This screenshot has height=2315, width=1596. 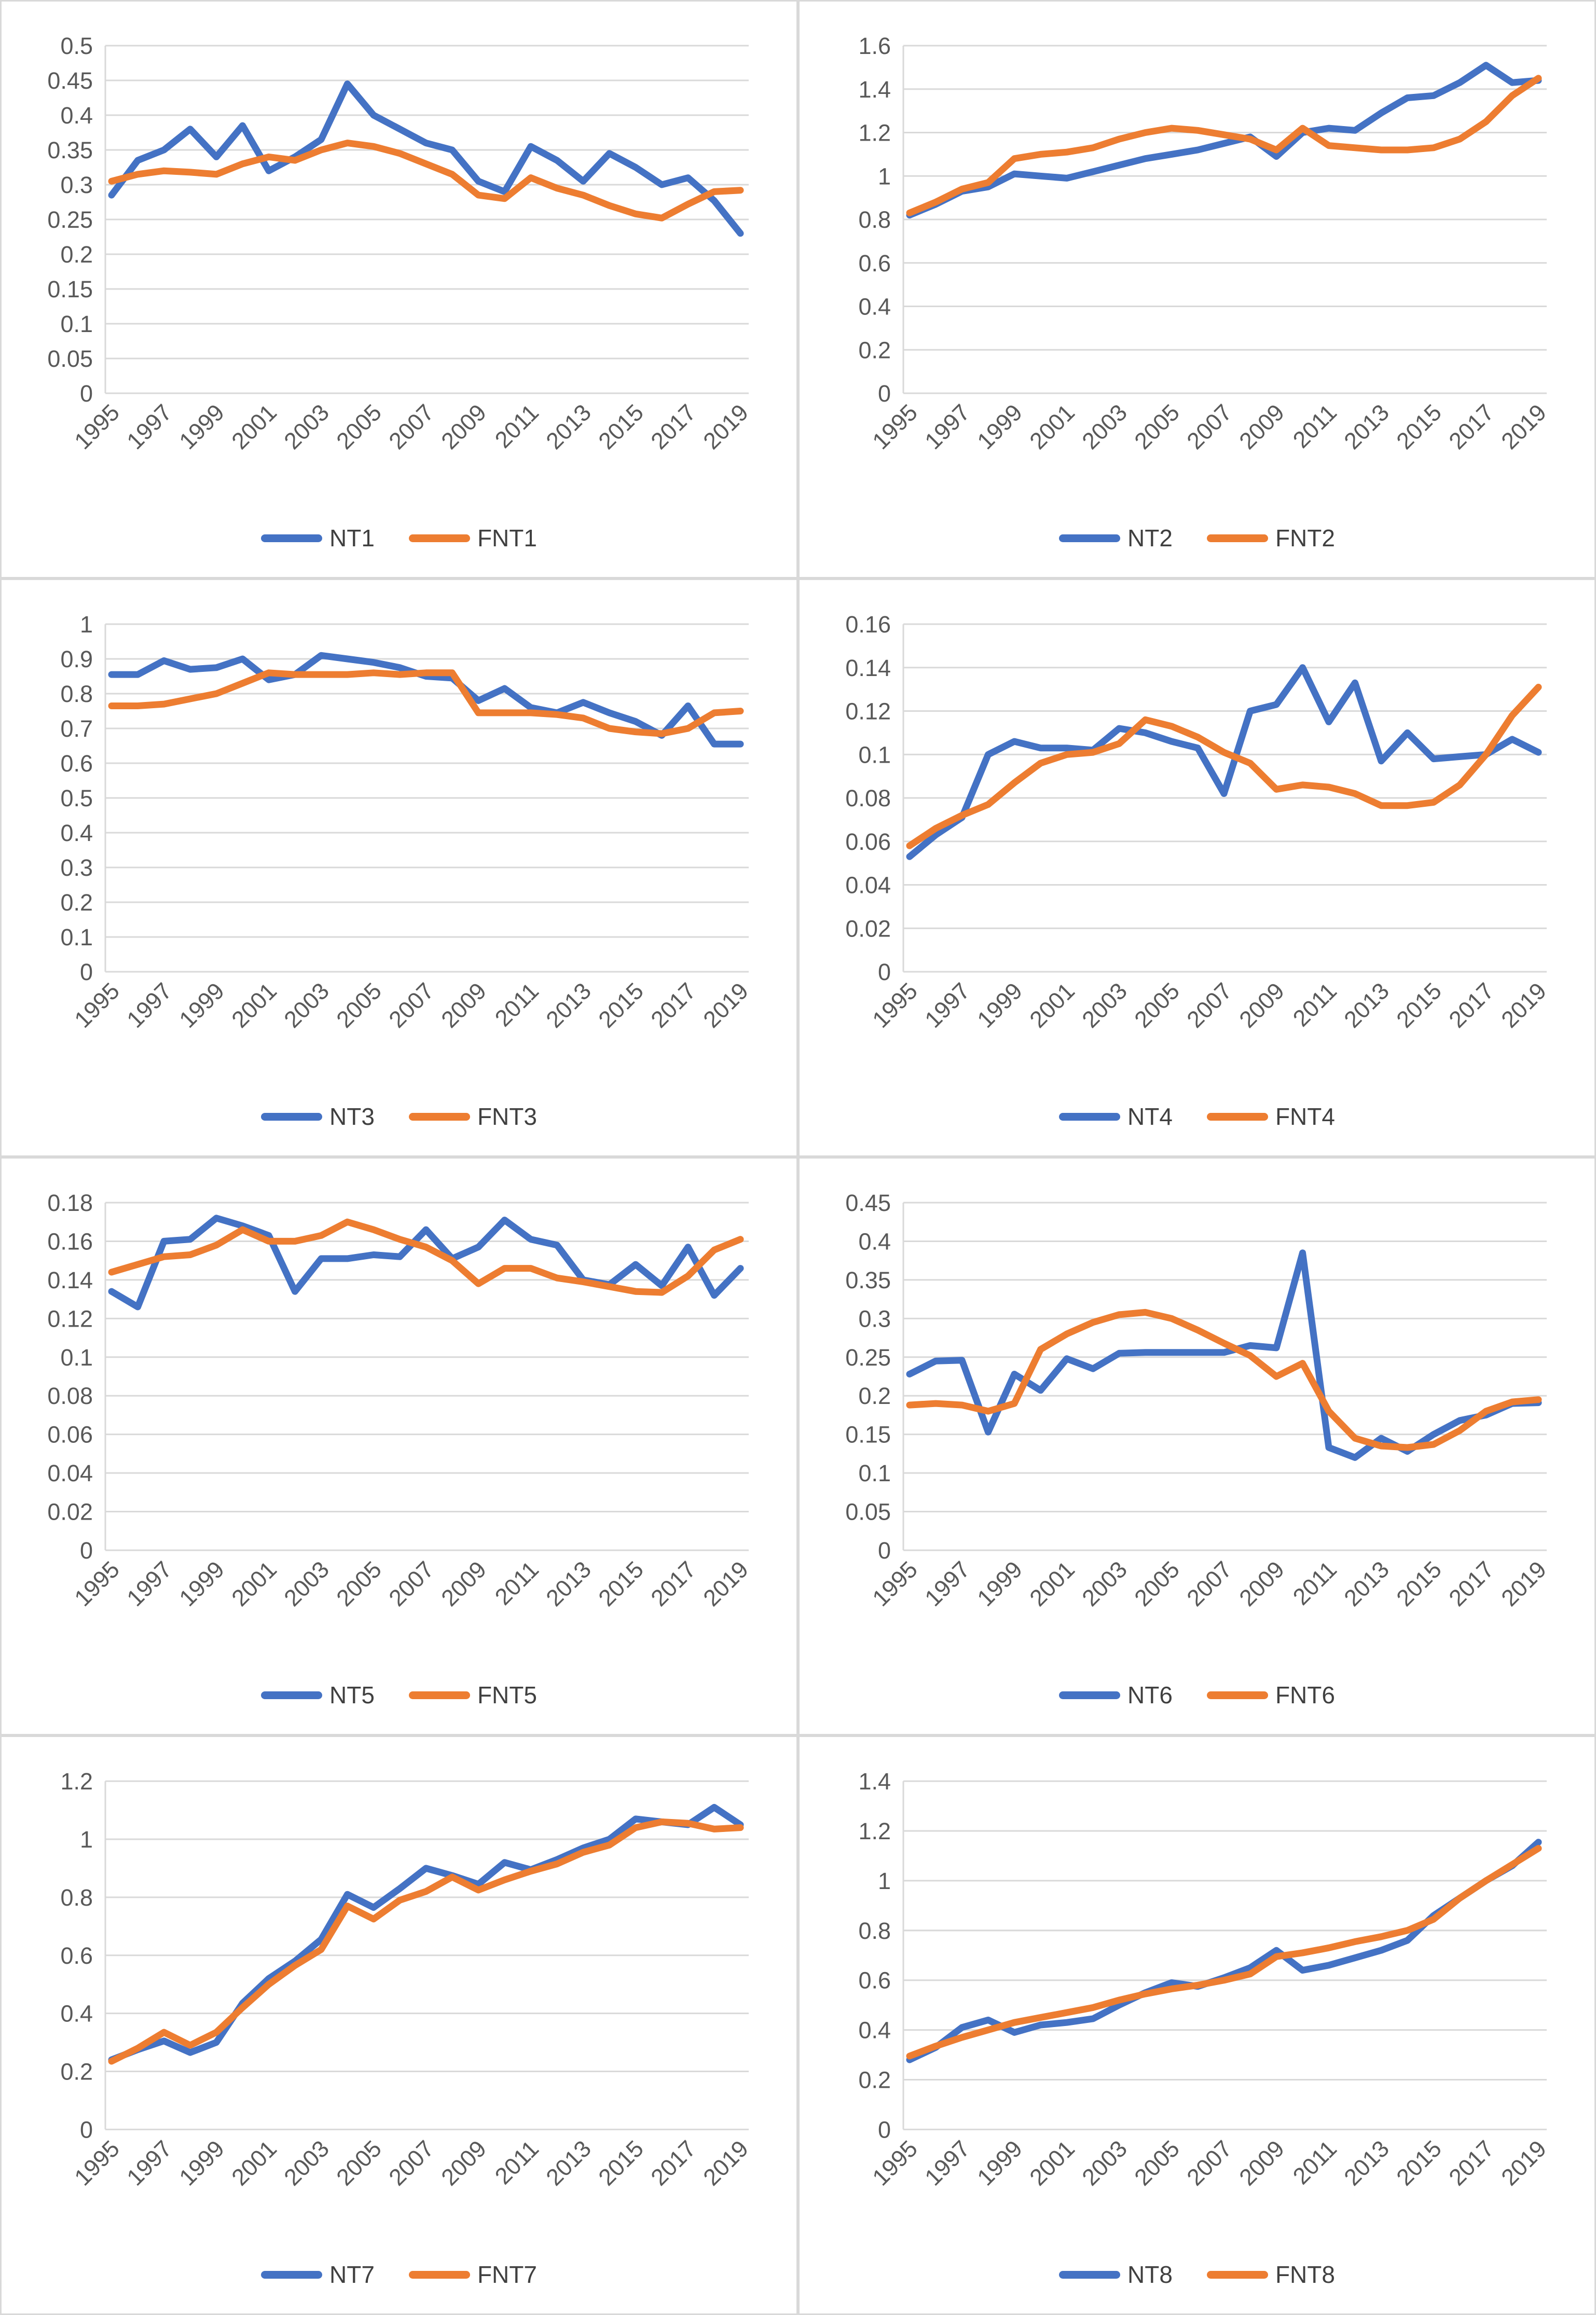 What do you see at coordinates (1224, 1952) in the screenshot?
I see `series-line-fnt8` at bounding box center [1224, 1952].